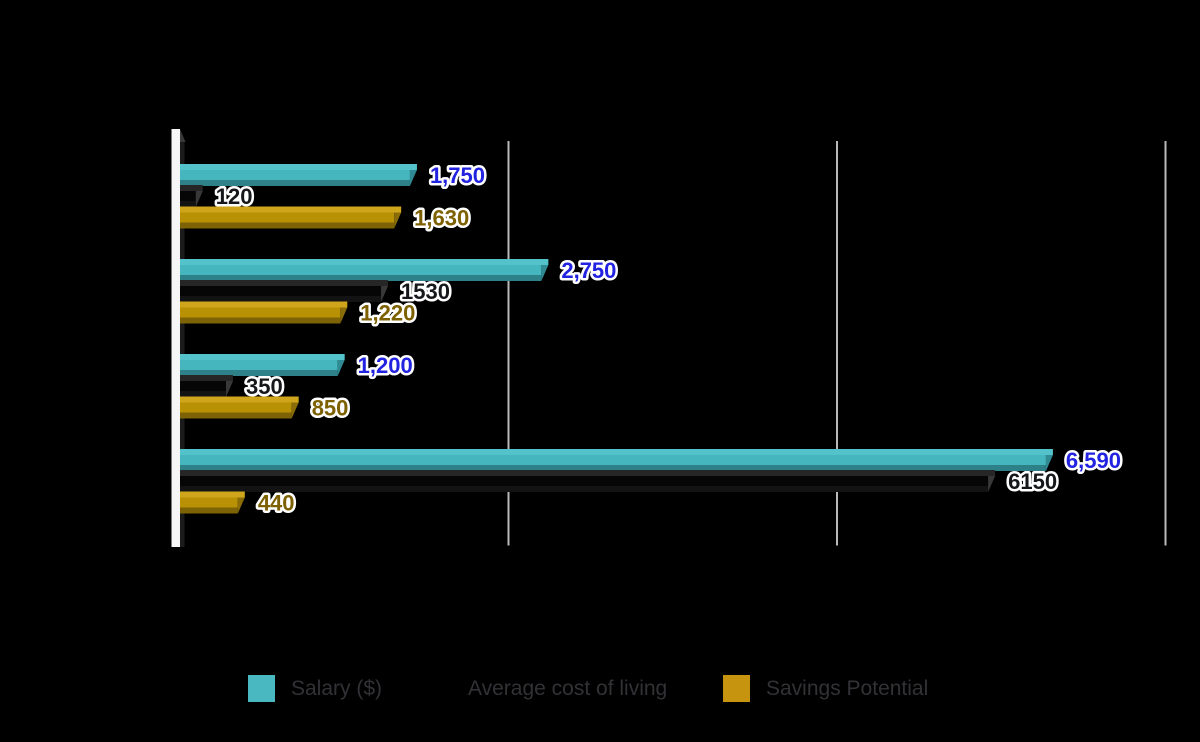 Image resolution: width=1200 pixels, height=742 pixels. I want to click on bar-value-label: 1,750, so click(457, 175).